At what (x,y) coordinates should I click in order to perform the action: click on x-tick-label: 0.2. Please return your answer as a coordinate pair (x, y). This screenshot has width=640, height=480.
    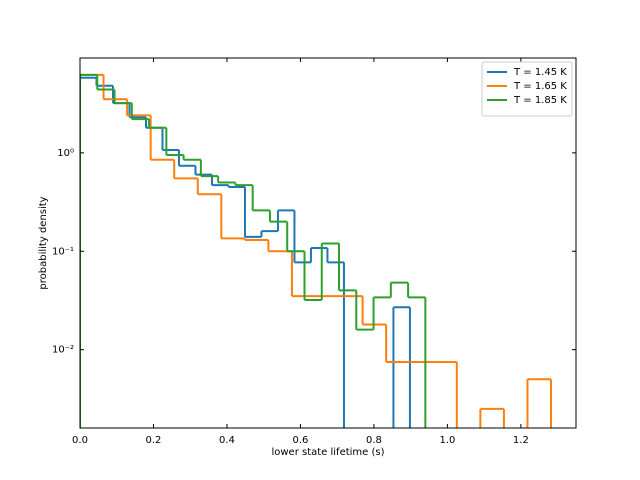
    Looking at the image, I should click on (154, 440).